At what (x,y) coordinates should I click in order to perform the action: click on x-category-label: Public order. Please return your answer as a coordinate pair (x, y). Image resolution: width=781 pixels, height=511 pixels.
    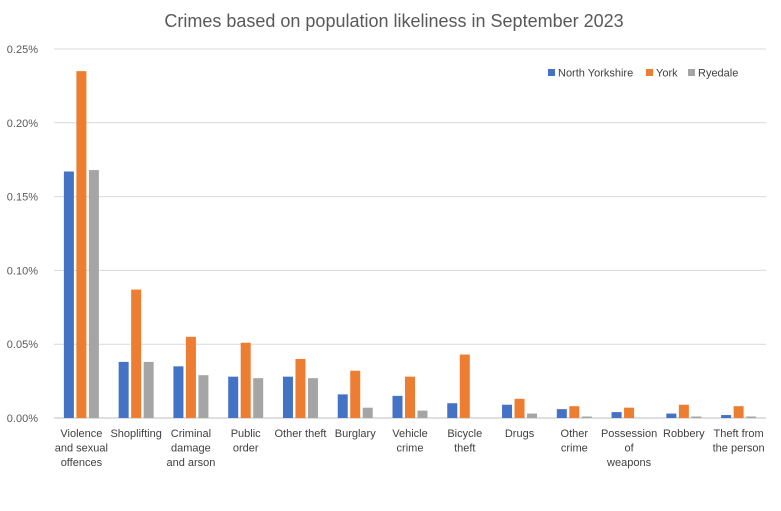
    Looking at the image, I should click on (246, 441).